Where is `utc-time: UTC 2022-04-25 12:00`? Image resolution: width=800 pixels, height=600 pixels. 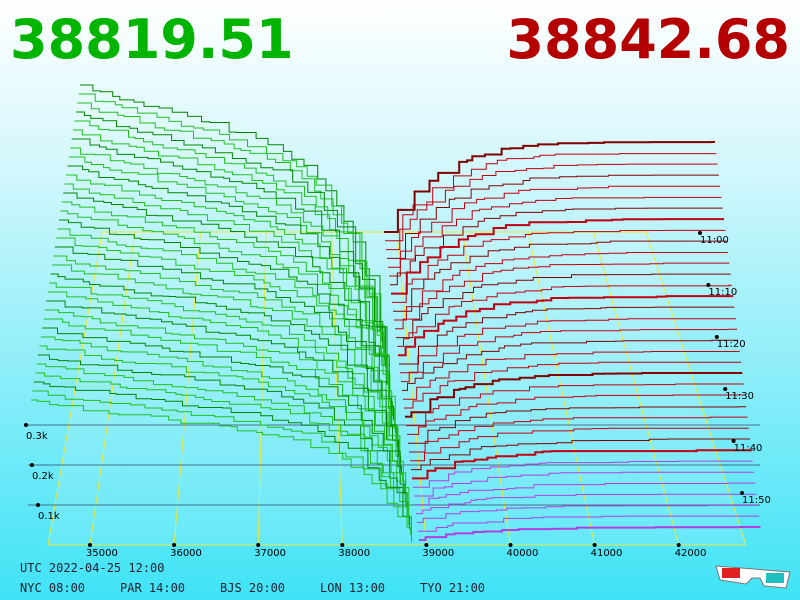
utc-time: UTC 2022-04-25 12:00 is located at coordinates (92, 568).